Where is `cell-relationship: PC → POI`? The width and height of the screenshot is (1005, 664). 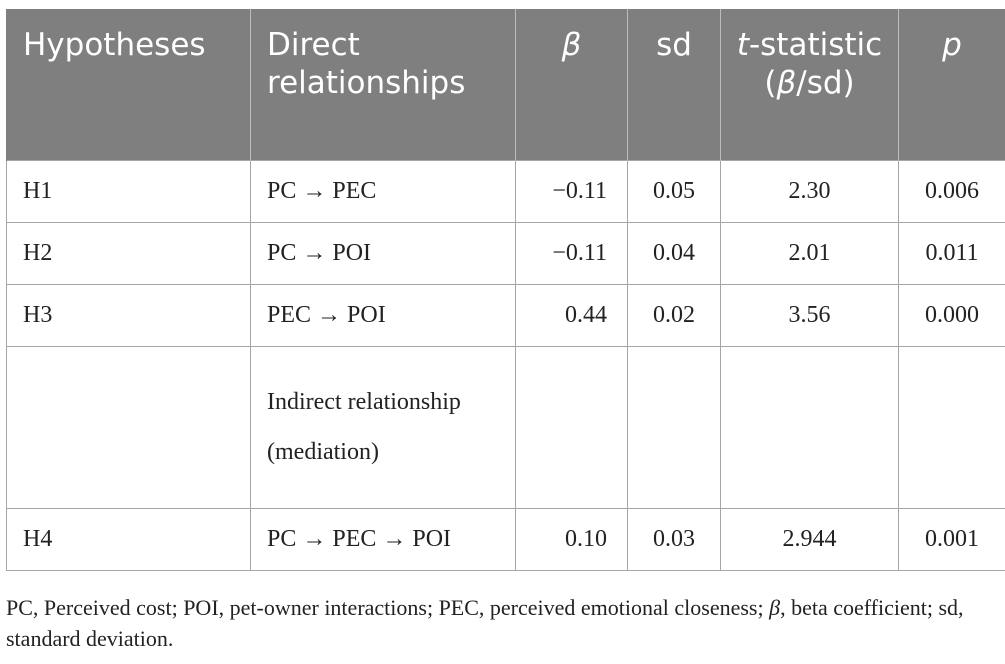
cell-relationship: PC → POI is located at coordinates (383, 253).